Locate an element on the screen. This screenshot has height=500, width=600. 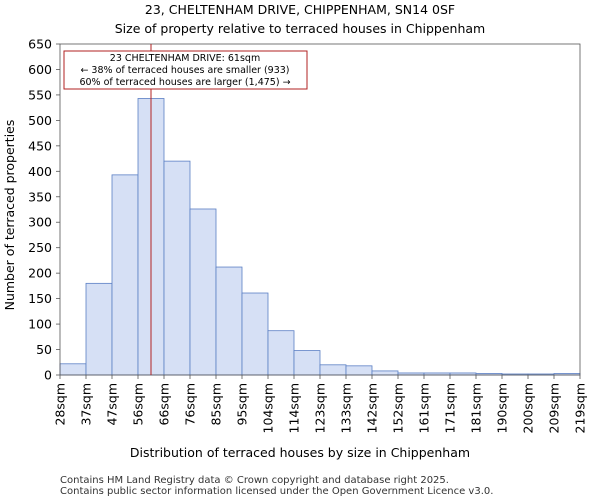
x-tick-label: 209sqm is located at coordinates (554, 408).